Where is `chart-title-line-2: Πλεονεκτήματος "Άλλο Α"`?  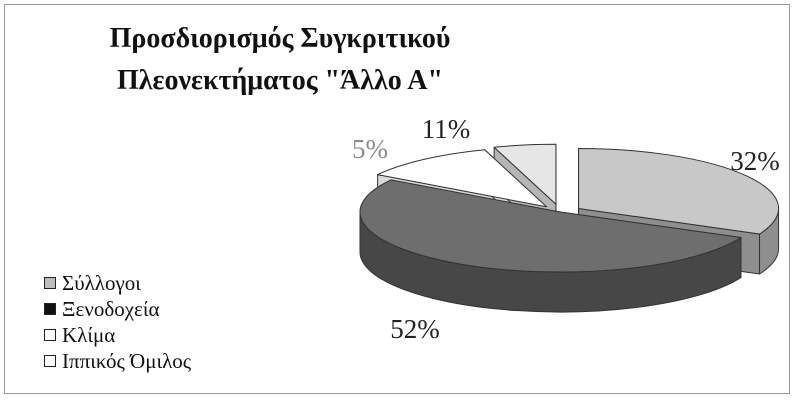 chart-title-line-2: Πλεονεκτήματος "Άλλο Α" is located at coordinates (280, 80).